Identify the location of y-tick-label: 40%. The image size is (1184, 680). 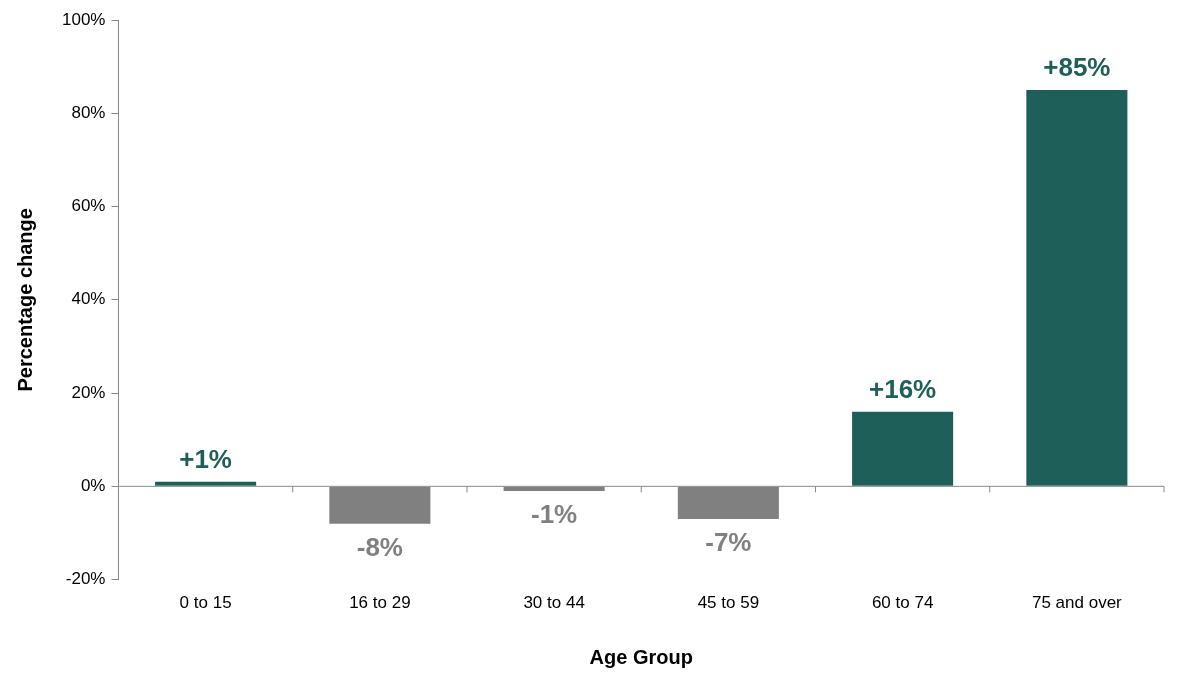
(88, 299).